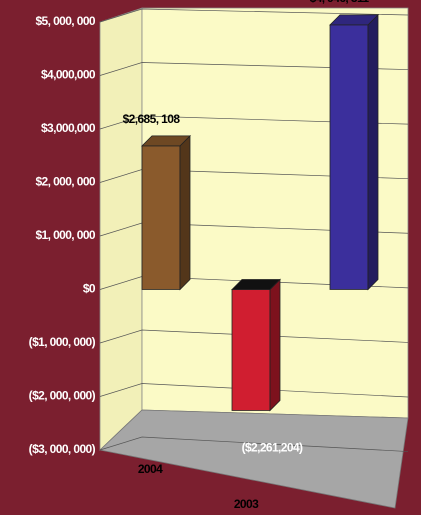 The height and width of the screenshot is (515, 421). Describe the element at coordinates (246, 504) in the screenshot. I see `x-tick-label: 2003` at that location.